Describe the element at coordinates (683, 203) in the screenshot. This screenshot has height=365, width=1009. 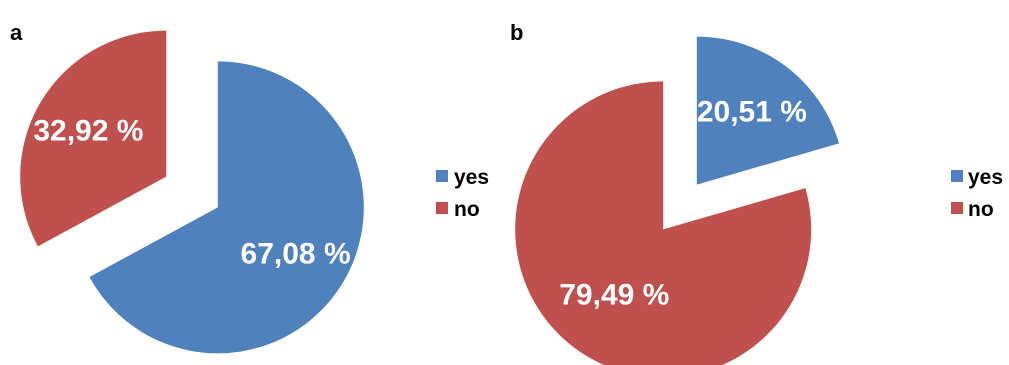
I see `pie-slice-labels-b: 20,51 % 79,49 %` at that location.